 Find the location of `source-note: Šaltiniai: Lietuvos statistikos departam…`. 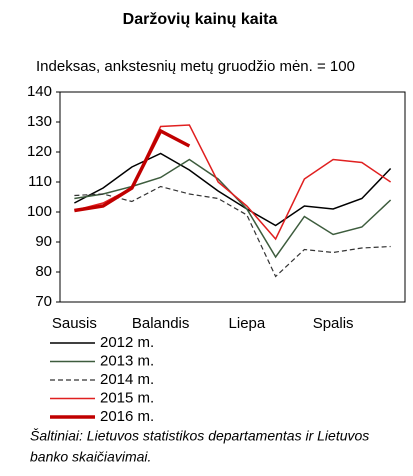

source-note: Šaltiniai: Lietuvos statistikos departam… is located at coordinates (199, 436).